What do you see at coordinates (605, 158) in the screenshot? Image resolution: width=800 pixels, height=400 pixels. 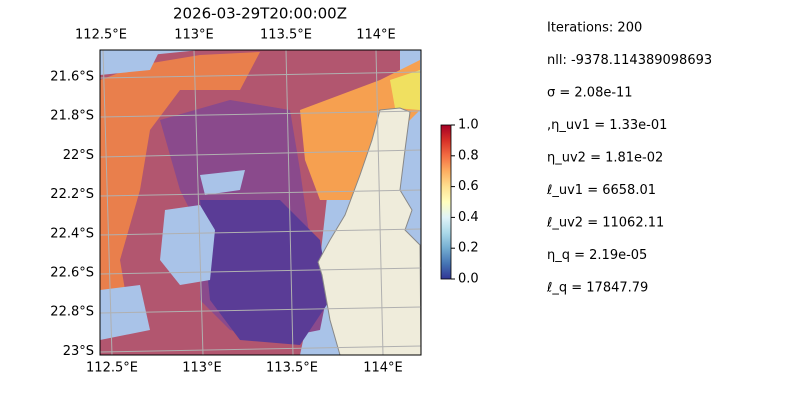 I see `info-line: η_uv2 = 1.81e-02` at bounding box center [605, 158].